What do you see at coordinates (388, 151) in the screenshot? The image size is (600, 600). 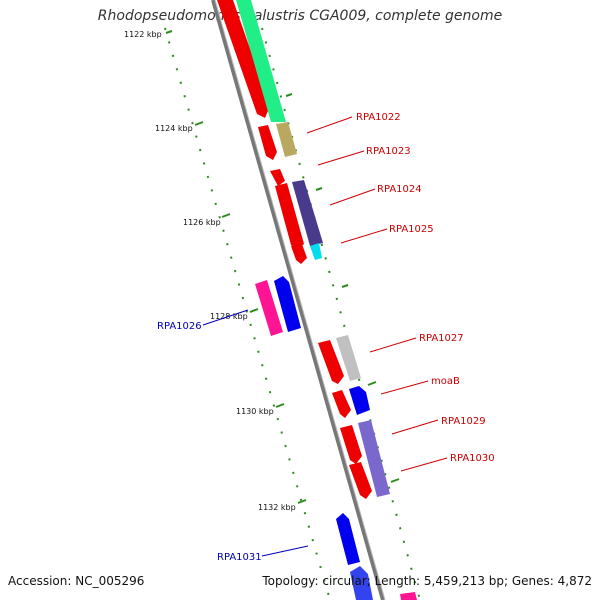 I see `gene-label-rpa1023: RPA1023` at bounding box center [388, 151].